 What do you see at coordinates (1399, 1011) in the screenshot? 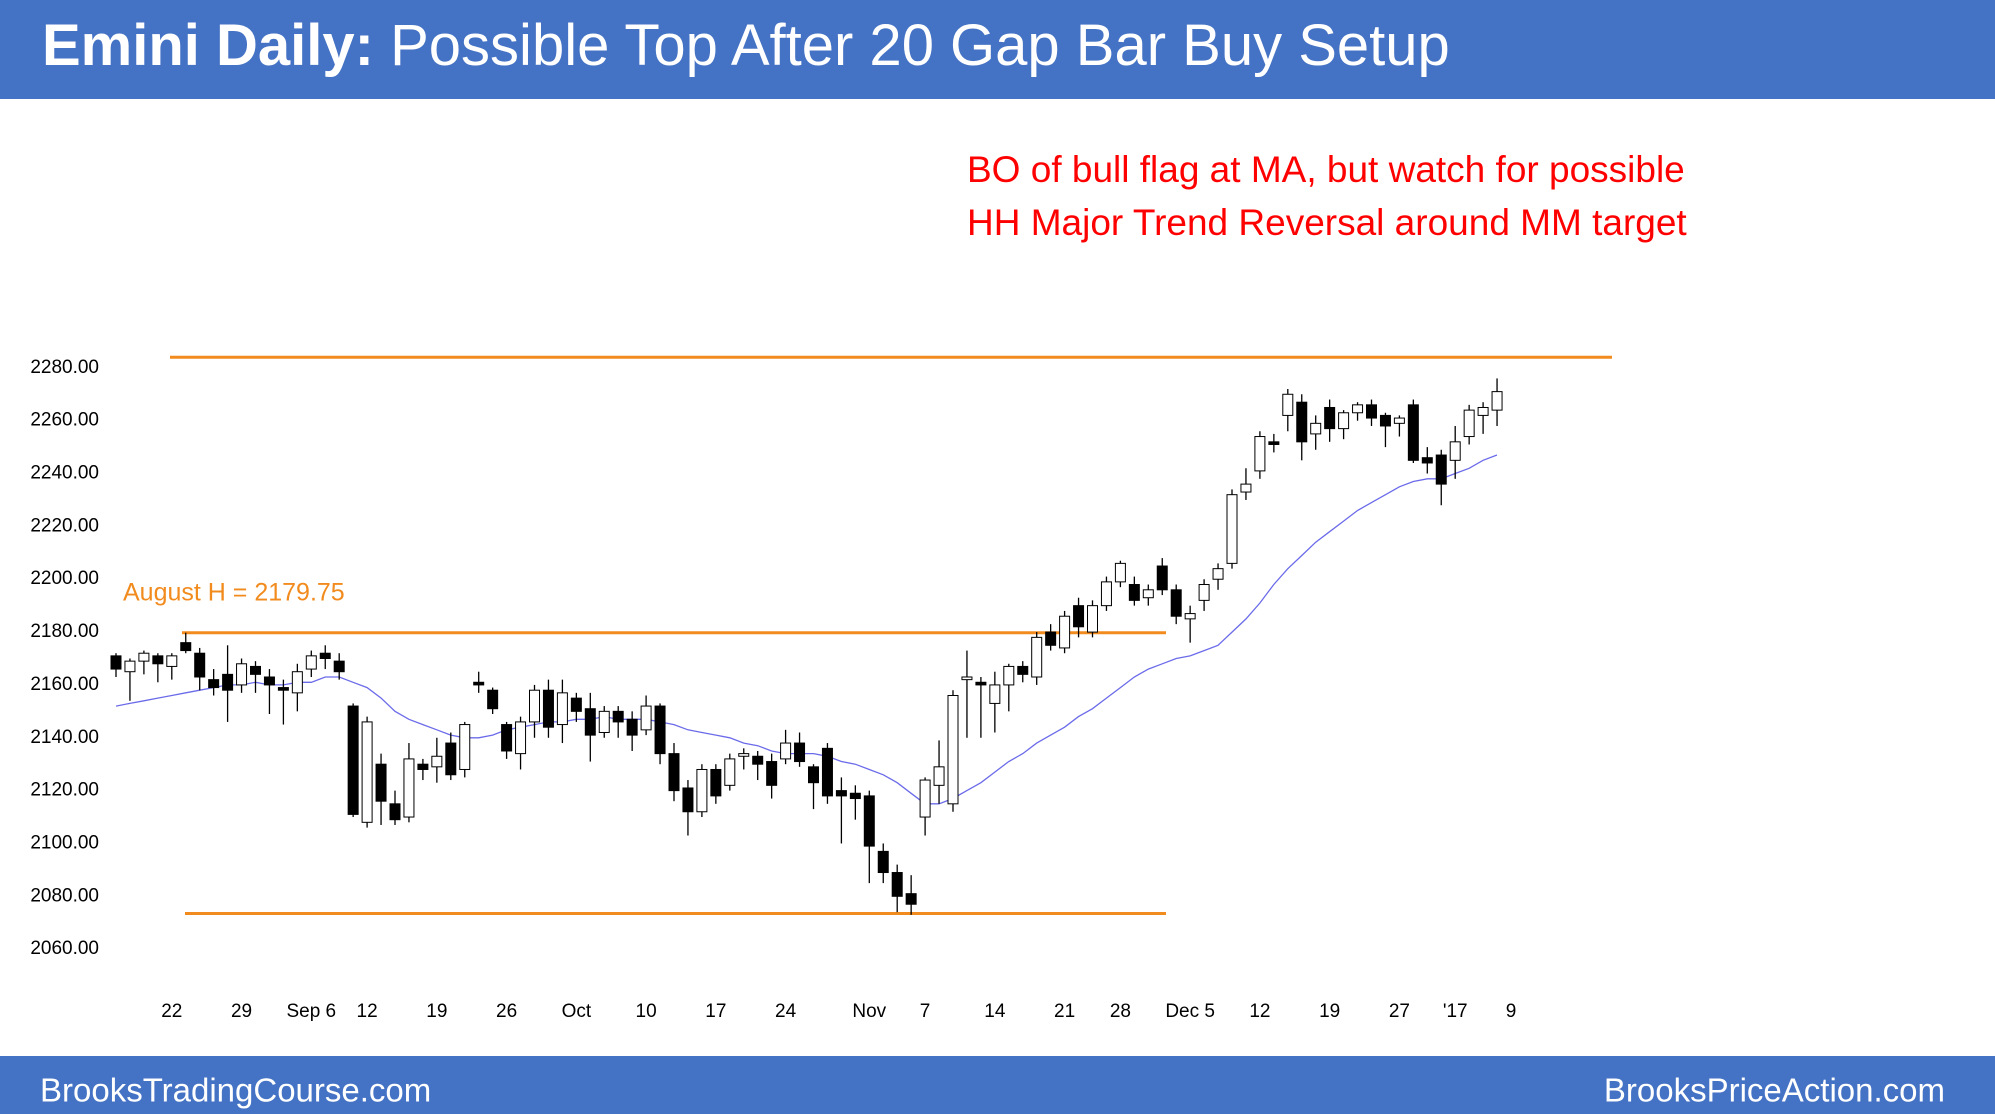
I see `x-tick-label: 27` at bounding box center [1399, 1011].